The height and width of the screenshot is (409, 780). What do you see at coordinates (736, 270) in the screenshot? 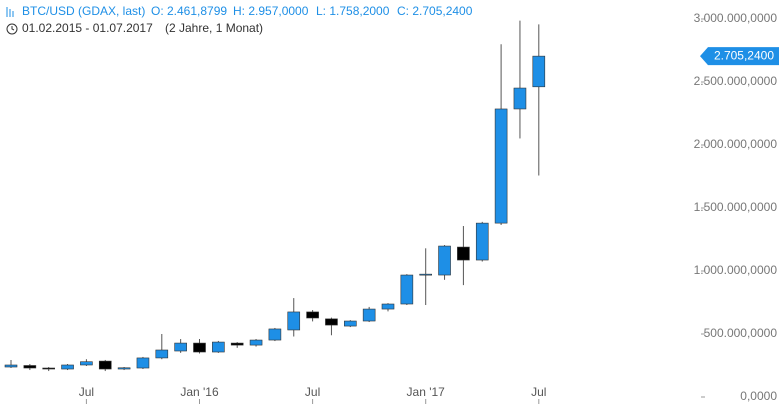
I see `y-tick-label: 1.000.000,0000` at bounding box center [736, 270].